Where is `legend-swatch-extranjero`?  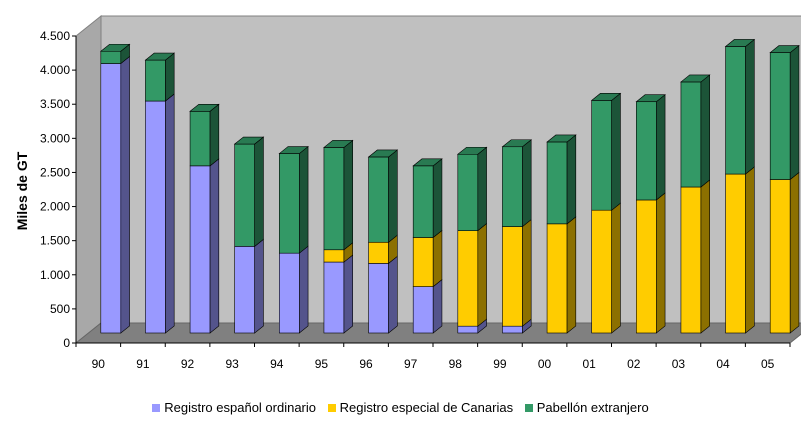 legend-swatch-extranjero is located at coordinates (528, 408).